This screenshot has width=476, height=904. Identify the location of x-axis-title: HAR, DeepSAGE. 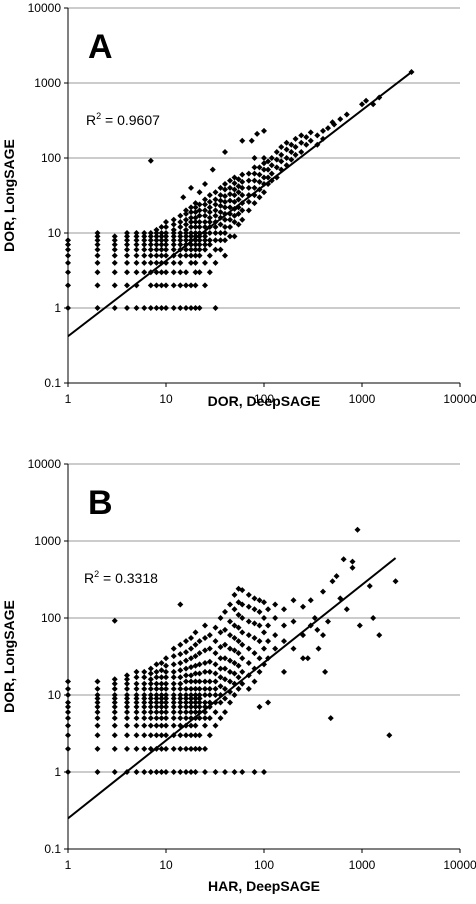
(264, 886).